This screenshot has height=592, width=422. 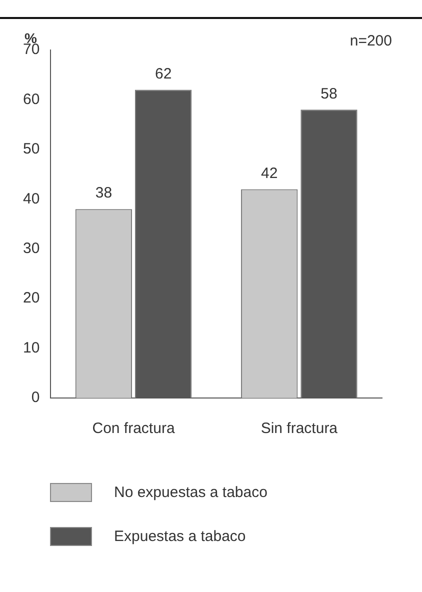 I want to click on y-tick-label: 20, so click(x=31, y=298).